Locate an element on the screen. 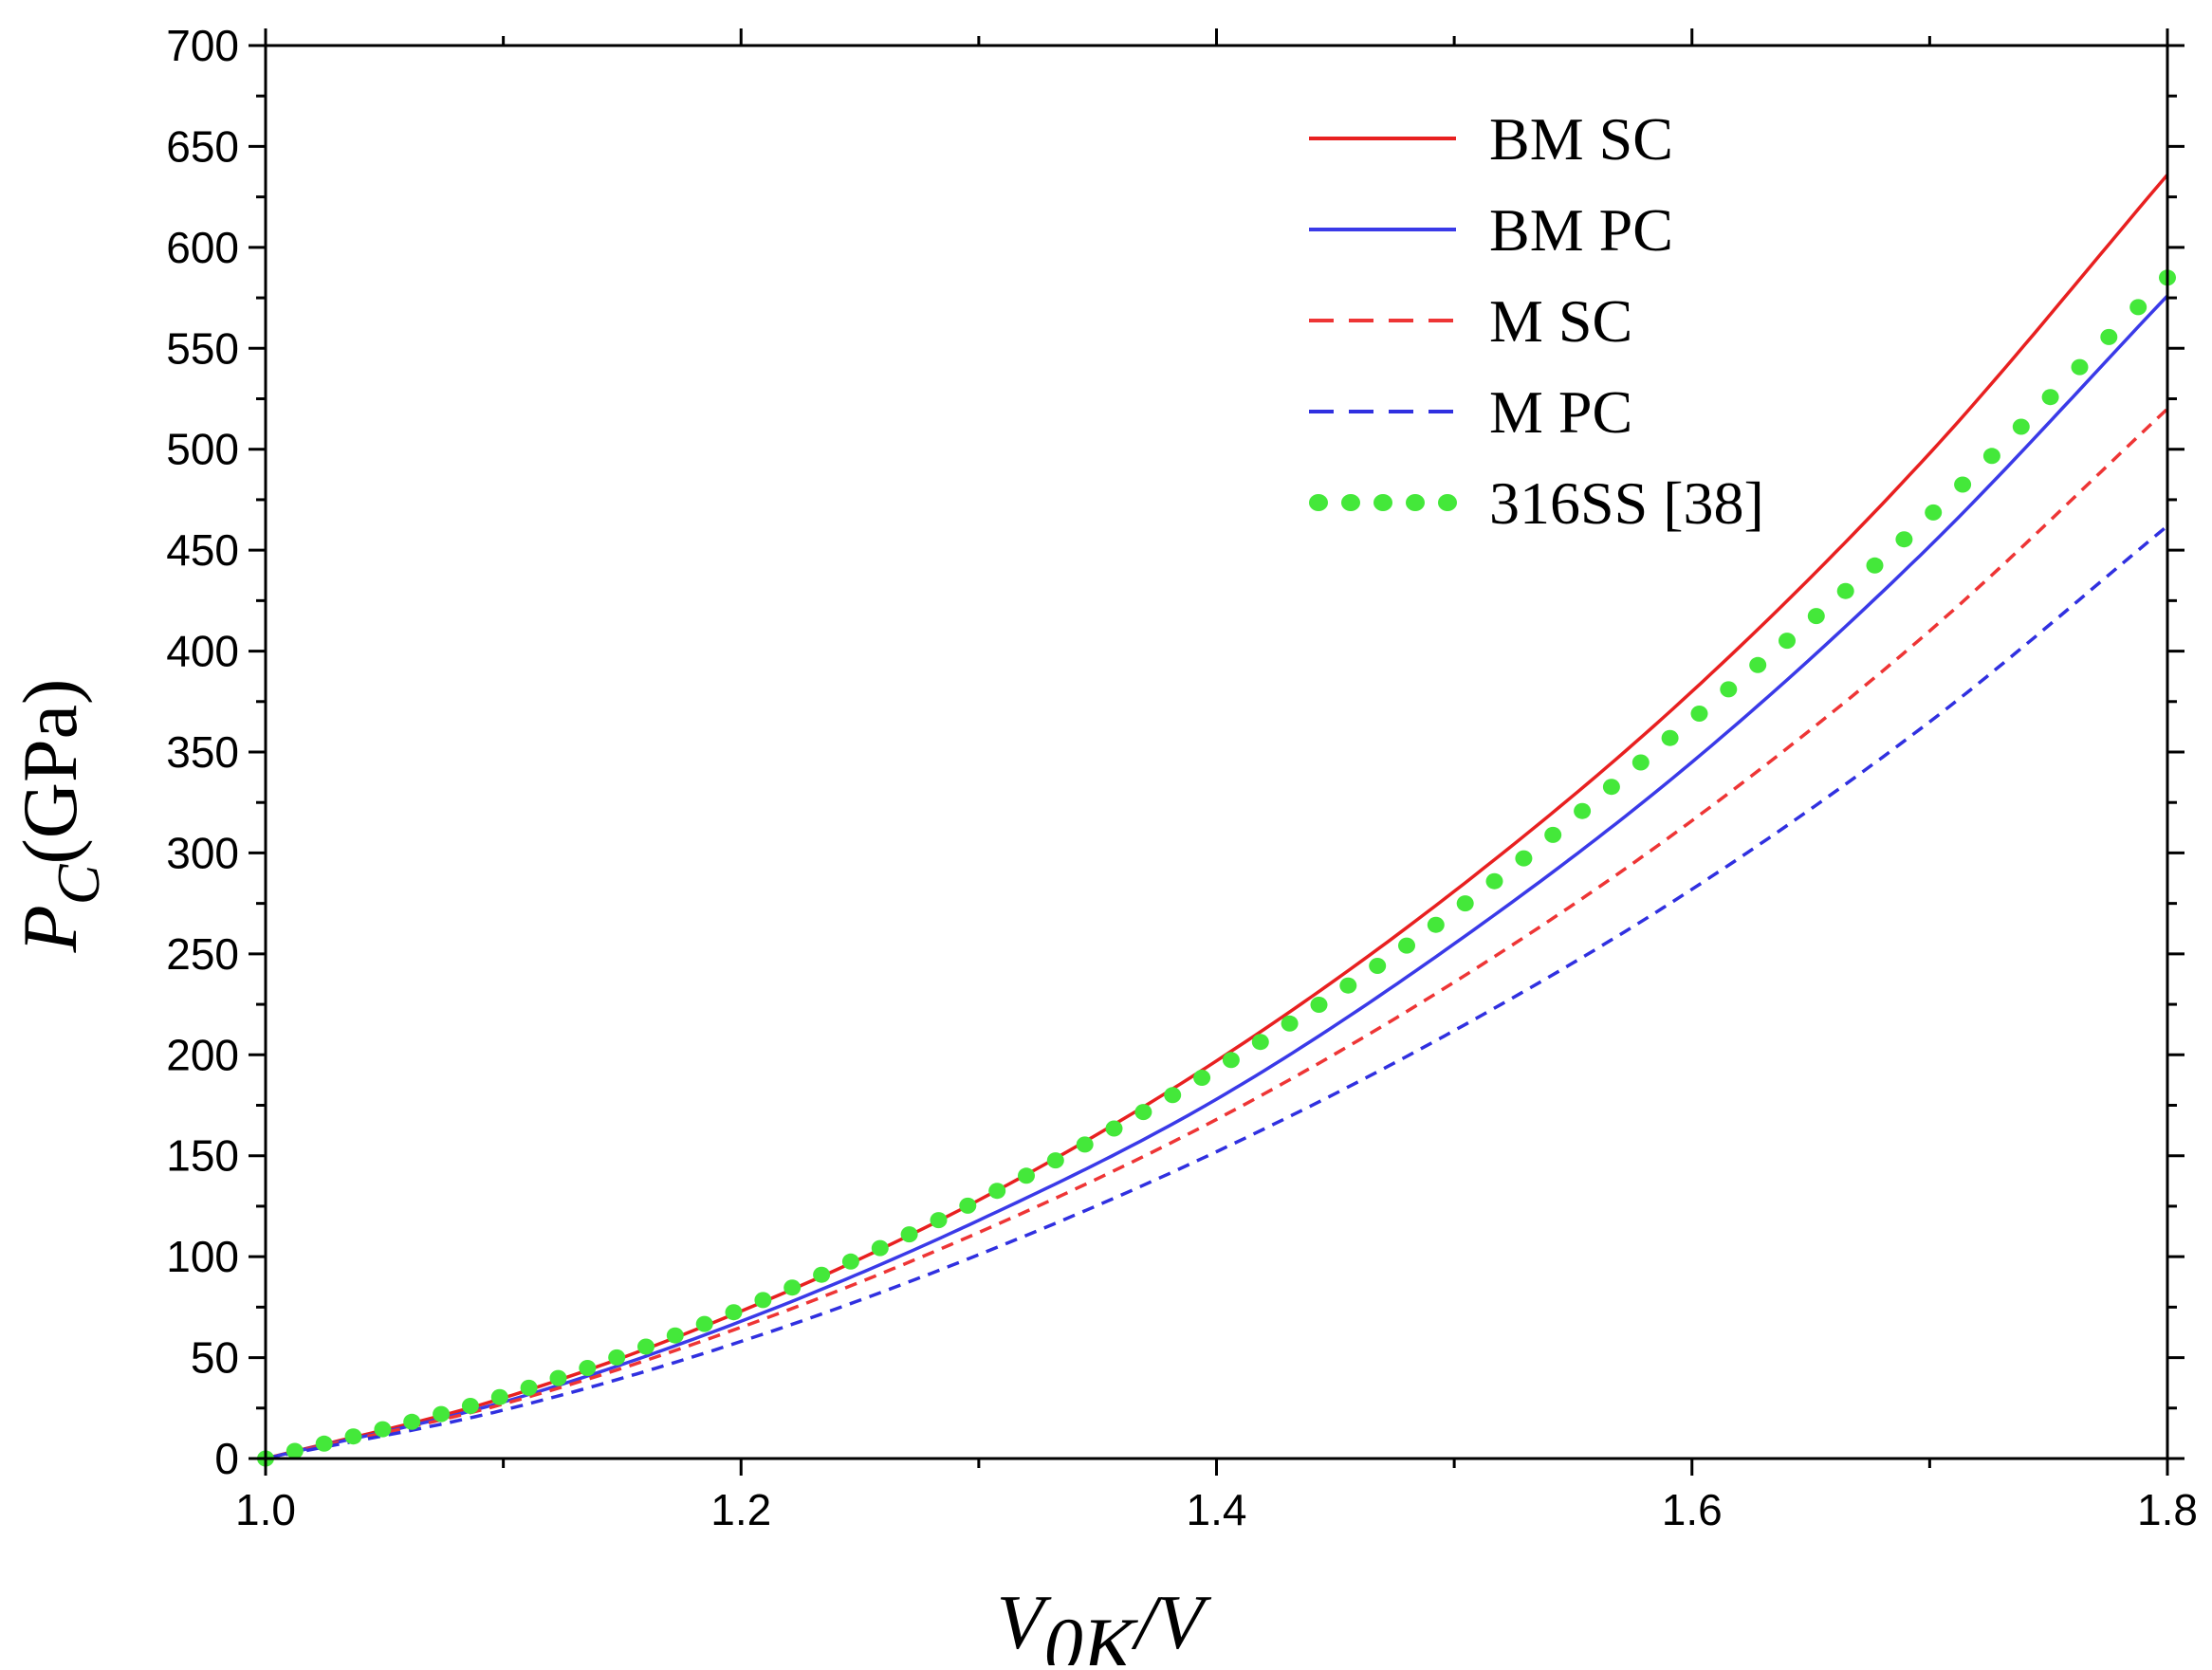 The width and height of the screenshot is (2212, 1670). y-tick-label: 100 is located at coordinates (202, 1256).